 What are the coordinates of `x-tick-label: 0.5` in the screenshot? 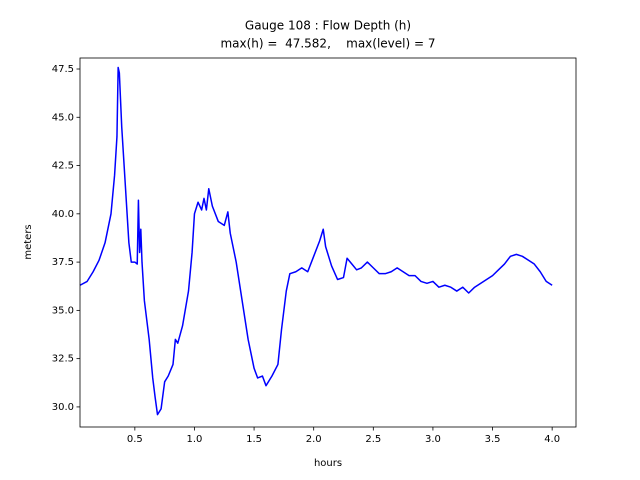 It's located at (135, 439).